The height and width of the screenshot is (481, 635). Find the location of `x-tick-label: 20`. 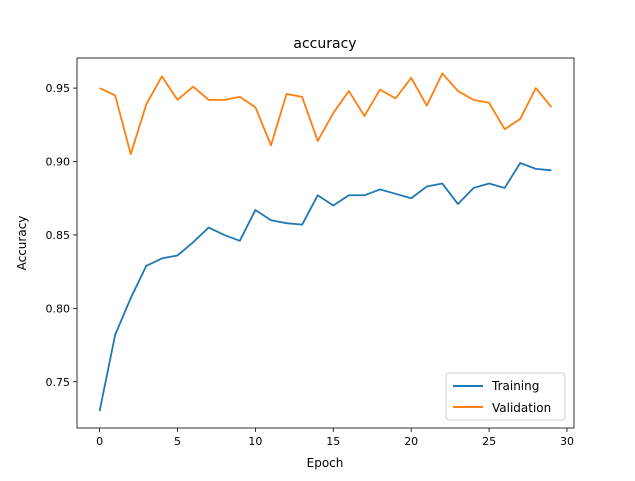

x-tick-label: 20 is located at coordinates (411, 441).